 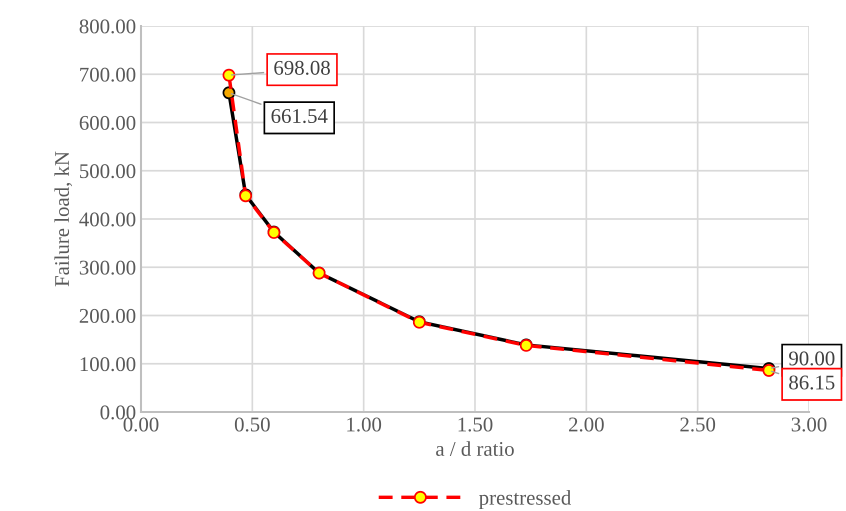 What do you see at coordinates (302, 67) in the screenshot?
I see `data-label: 698.08` at bounding box center [302, 67].